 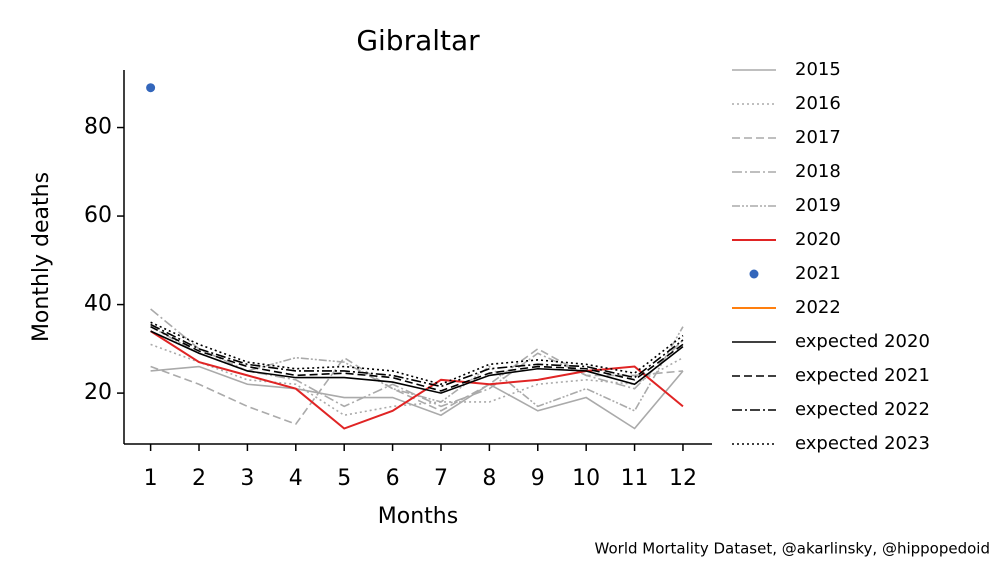 What do you see at coordinates (586, 478) in the screenshot?
I see `x-tick-label: 10` at bounding box center [586, 478].